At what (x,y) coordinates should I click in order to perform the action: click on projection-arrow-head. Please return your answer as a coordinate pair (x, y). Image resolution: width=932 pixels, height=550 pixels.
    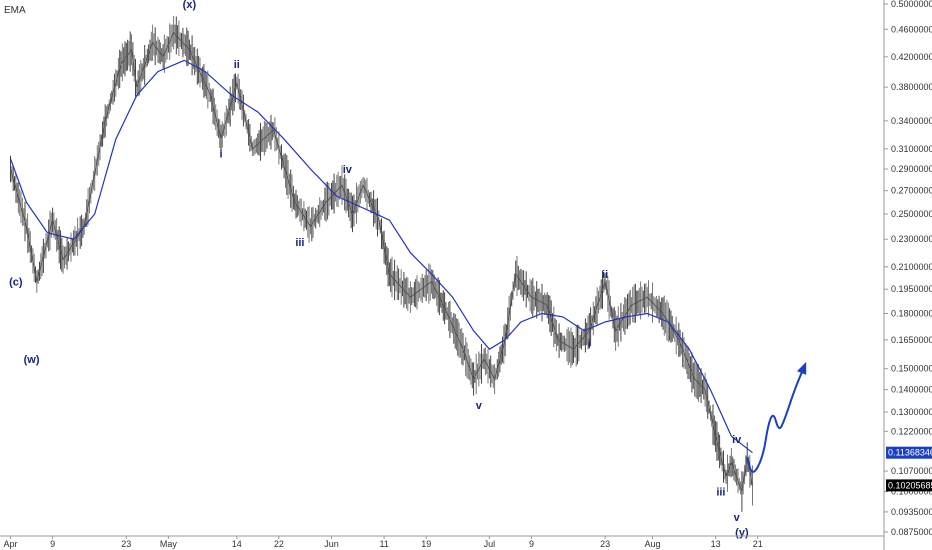
    Looking at the image, I should click on (802, 368).